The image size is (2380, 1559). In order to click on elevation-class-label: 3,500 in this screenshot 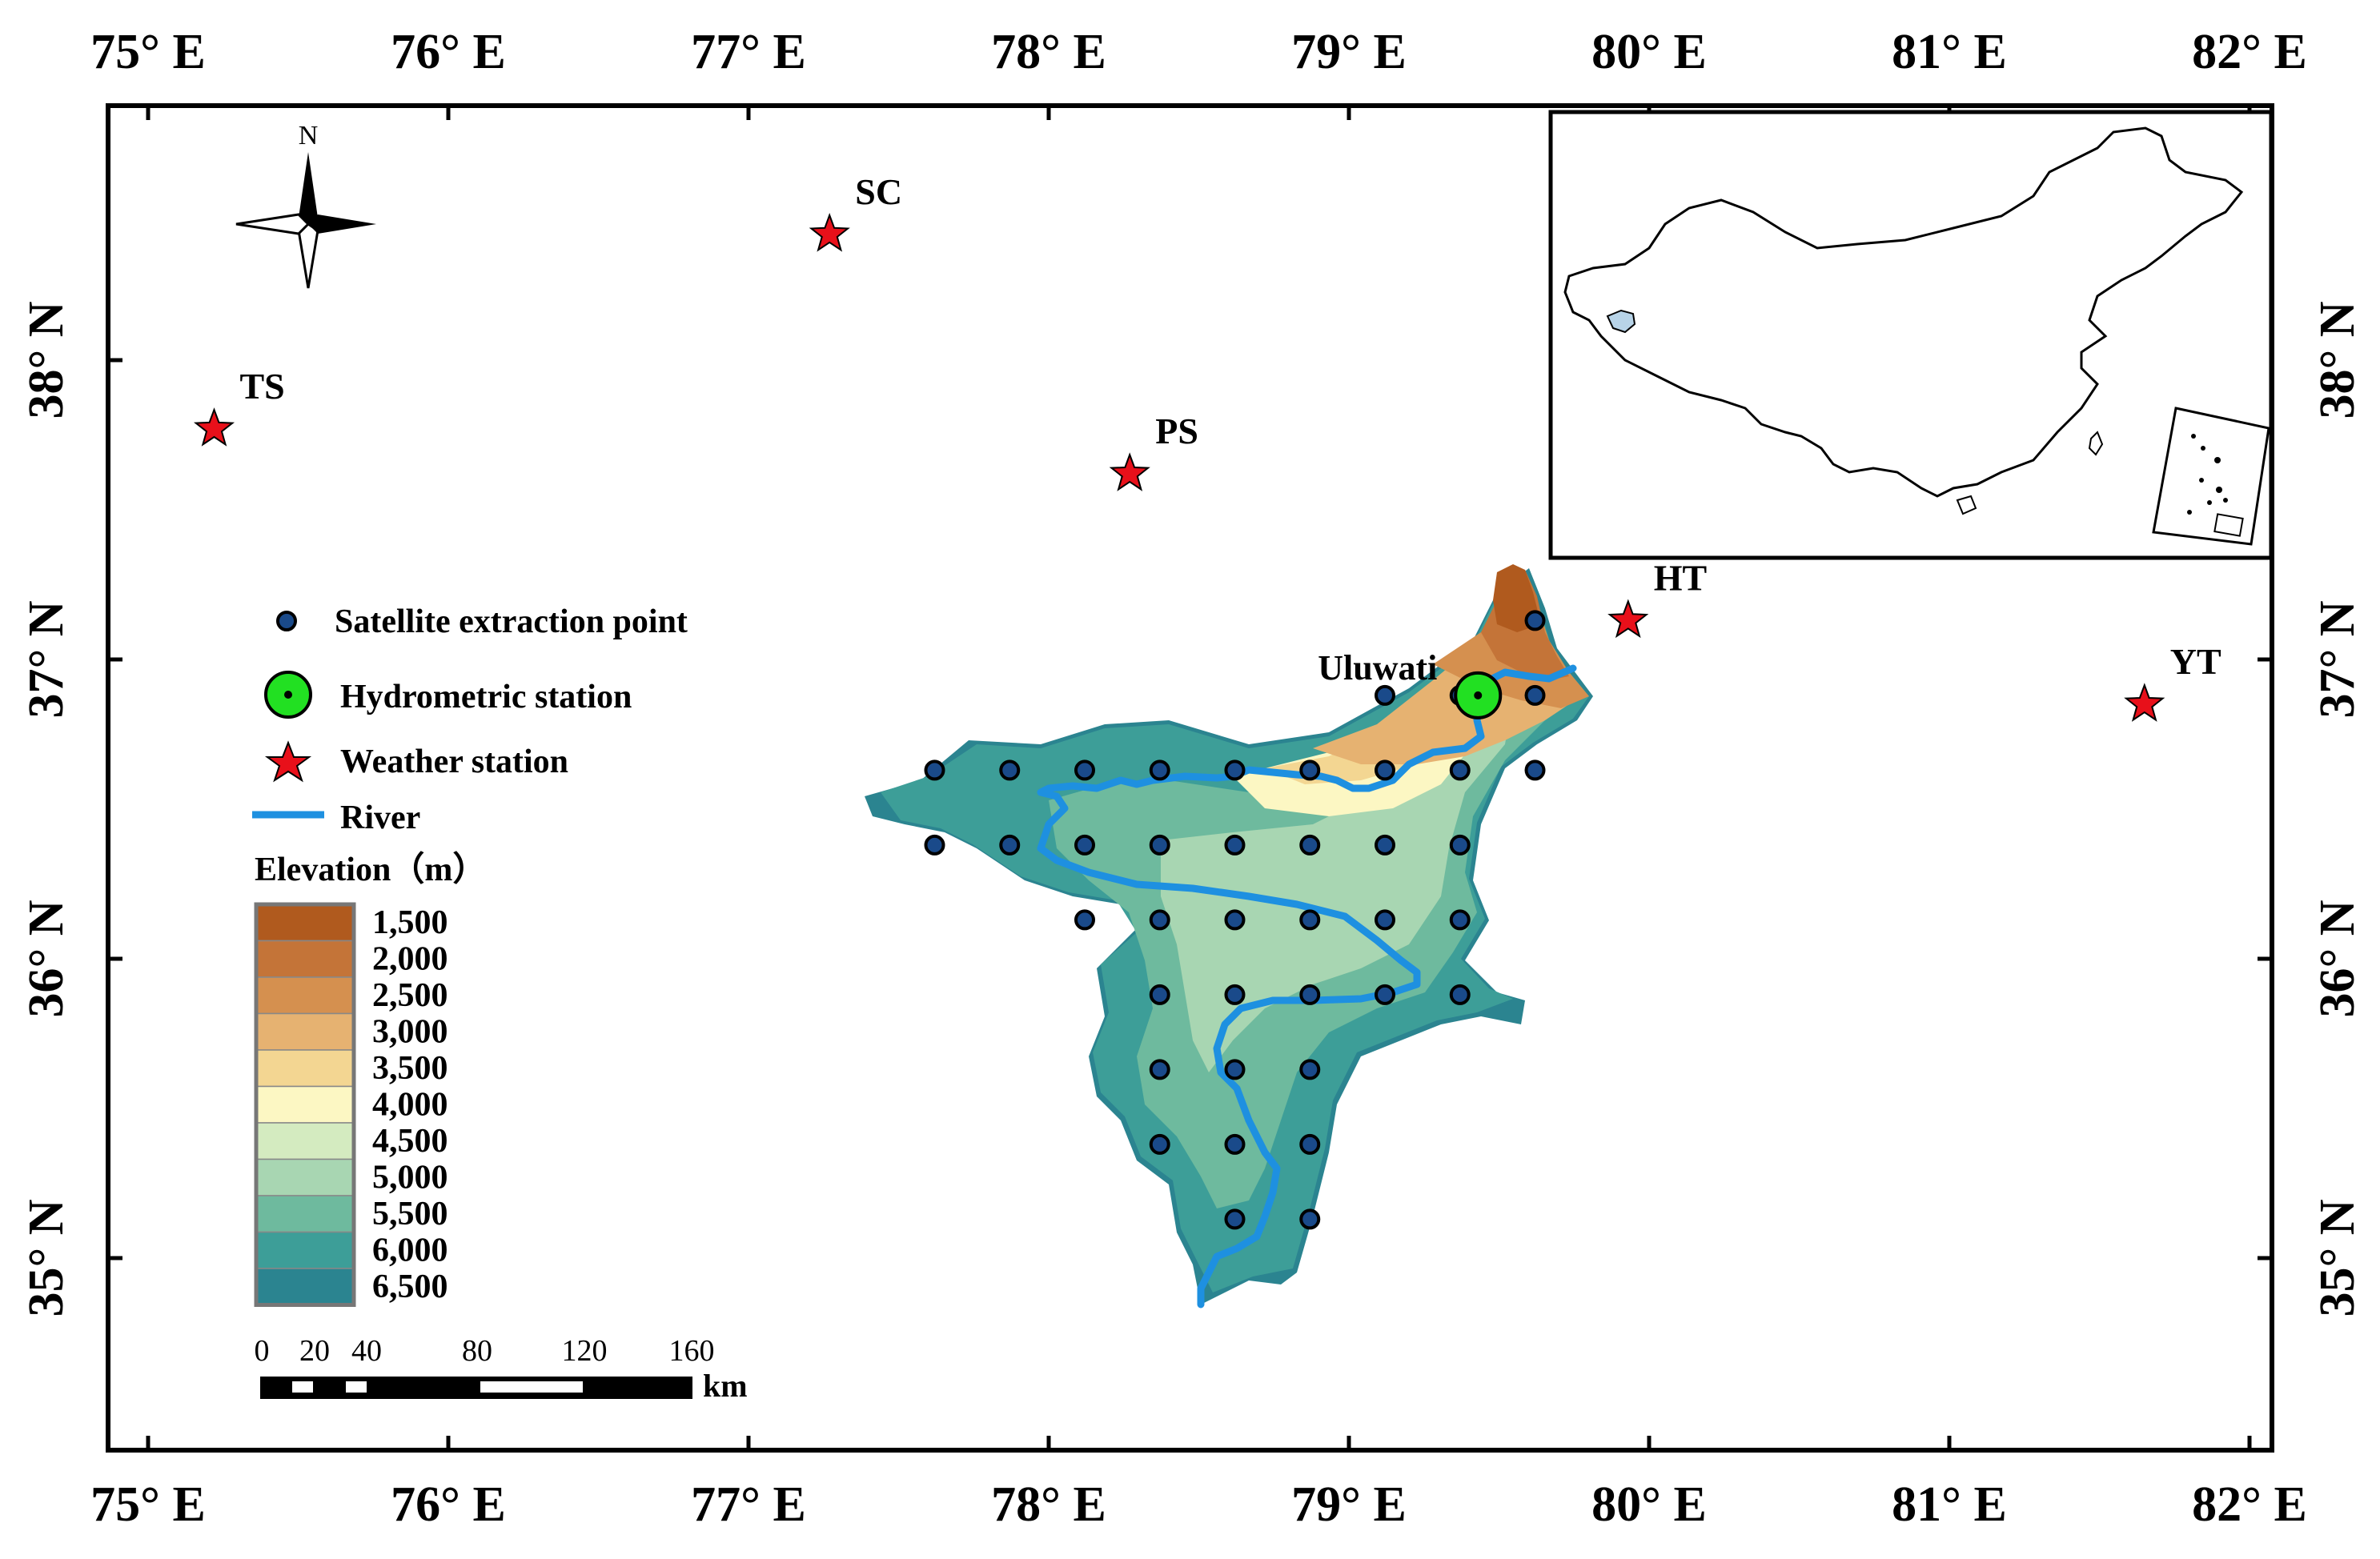, I will do `click(410, 1068)`.